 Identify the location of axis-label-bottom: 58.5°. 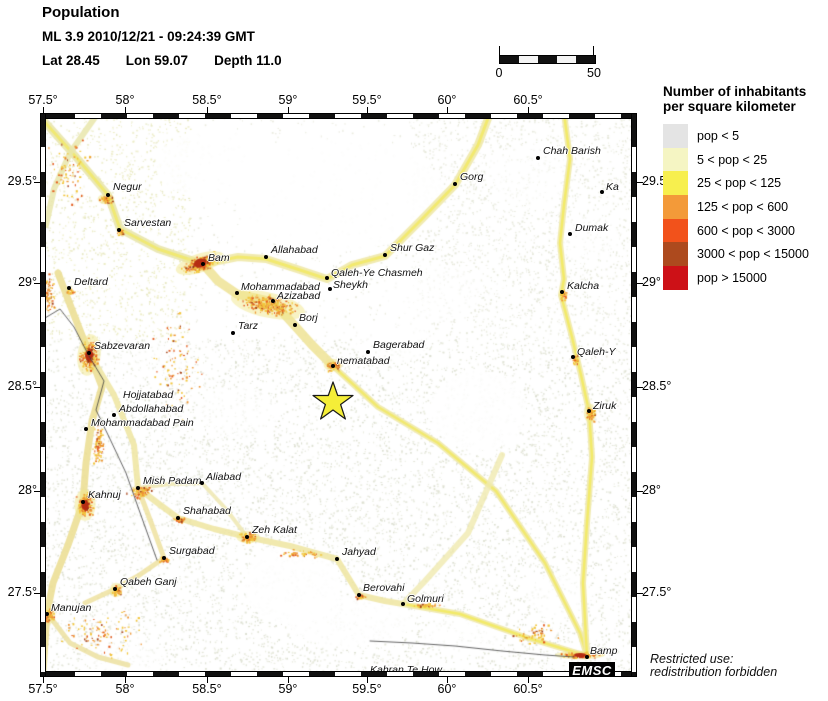
(207, 689).